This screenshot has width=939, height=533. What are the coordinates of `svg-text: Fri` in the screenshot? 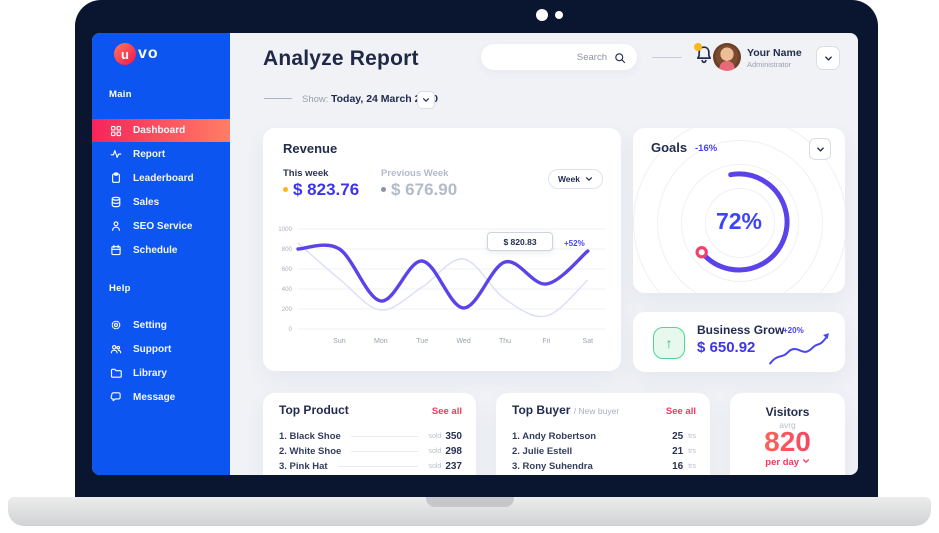 It's located at (546, 341).